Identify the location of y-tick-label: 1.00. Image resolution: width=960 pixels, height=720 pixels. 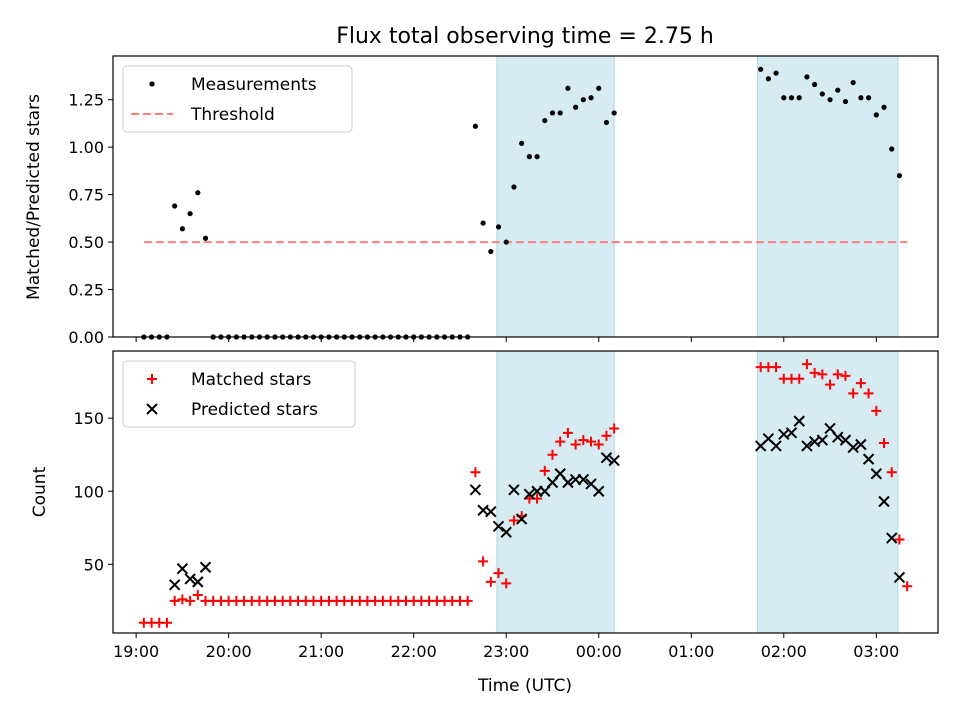
(86, 147).